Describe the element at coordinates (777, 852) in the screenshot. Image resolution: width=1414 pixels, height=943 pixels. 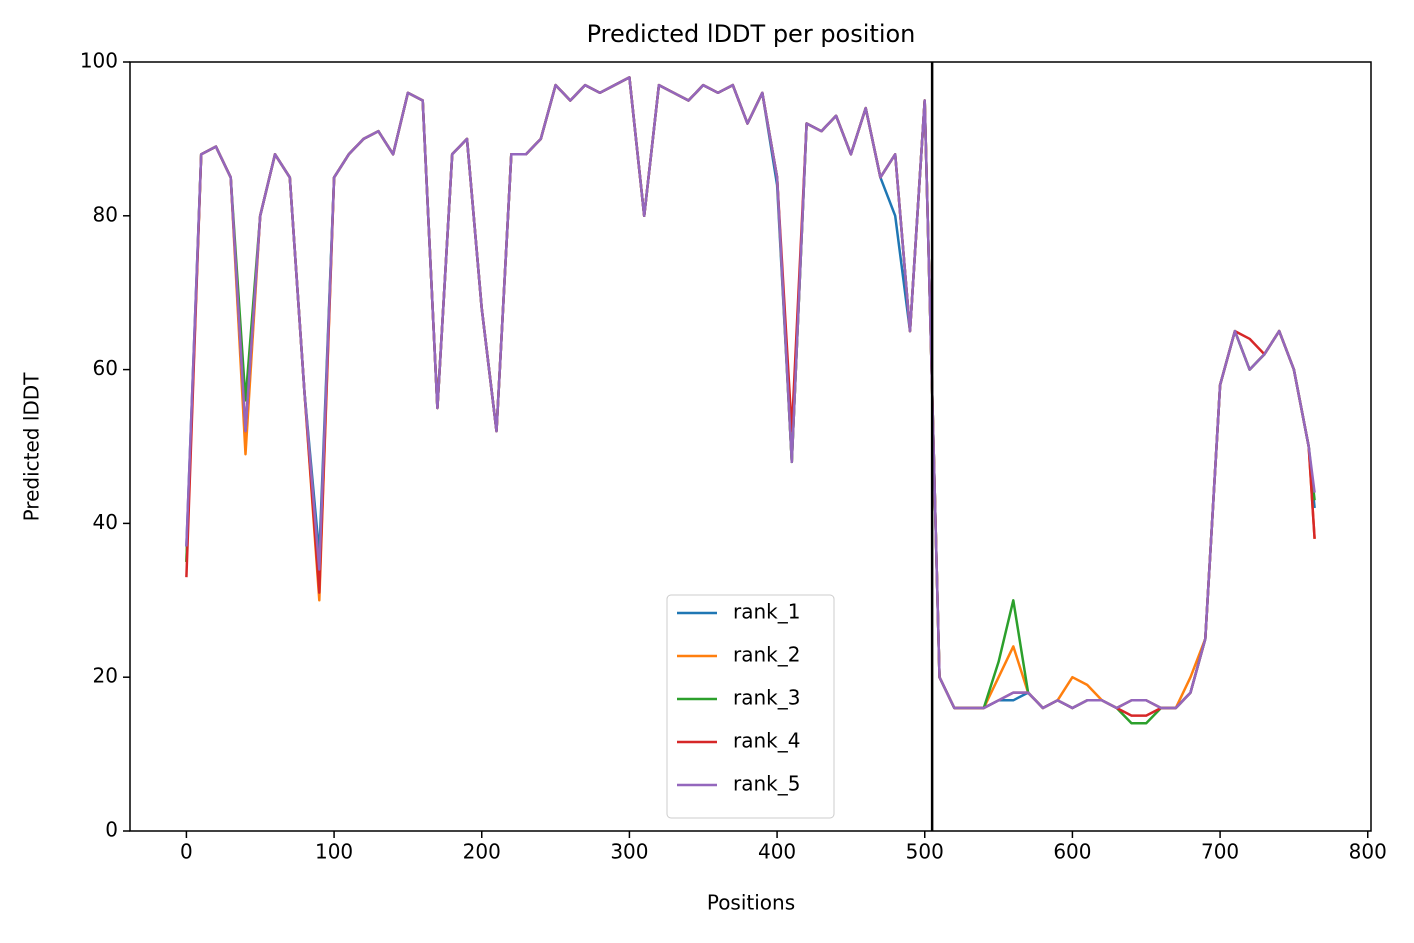
I see `x-tick-label: 400` at that location.